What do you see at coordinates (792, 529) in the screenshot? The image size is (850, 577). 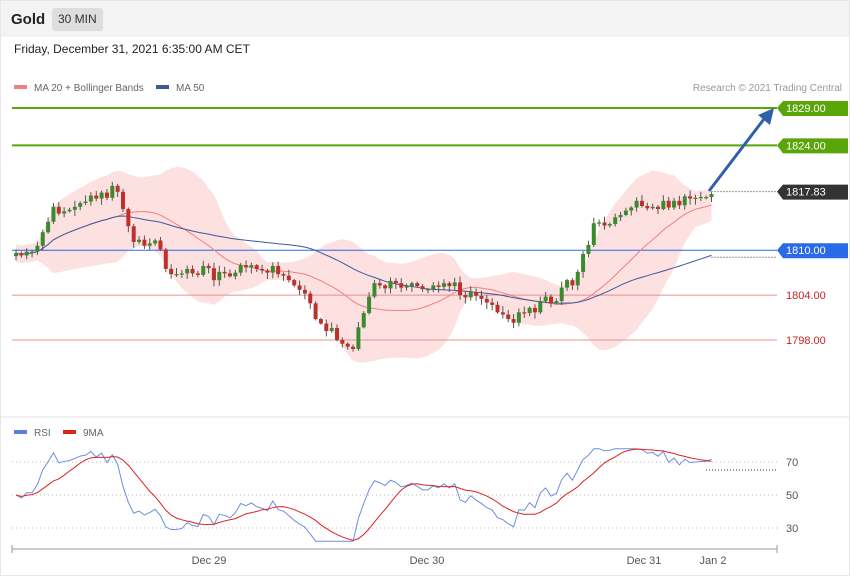 I see `rsi-level-30: 30` at bounding box center [792, 529].